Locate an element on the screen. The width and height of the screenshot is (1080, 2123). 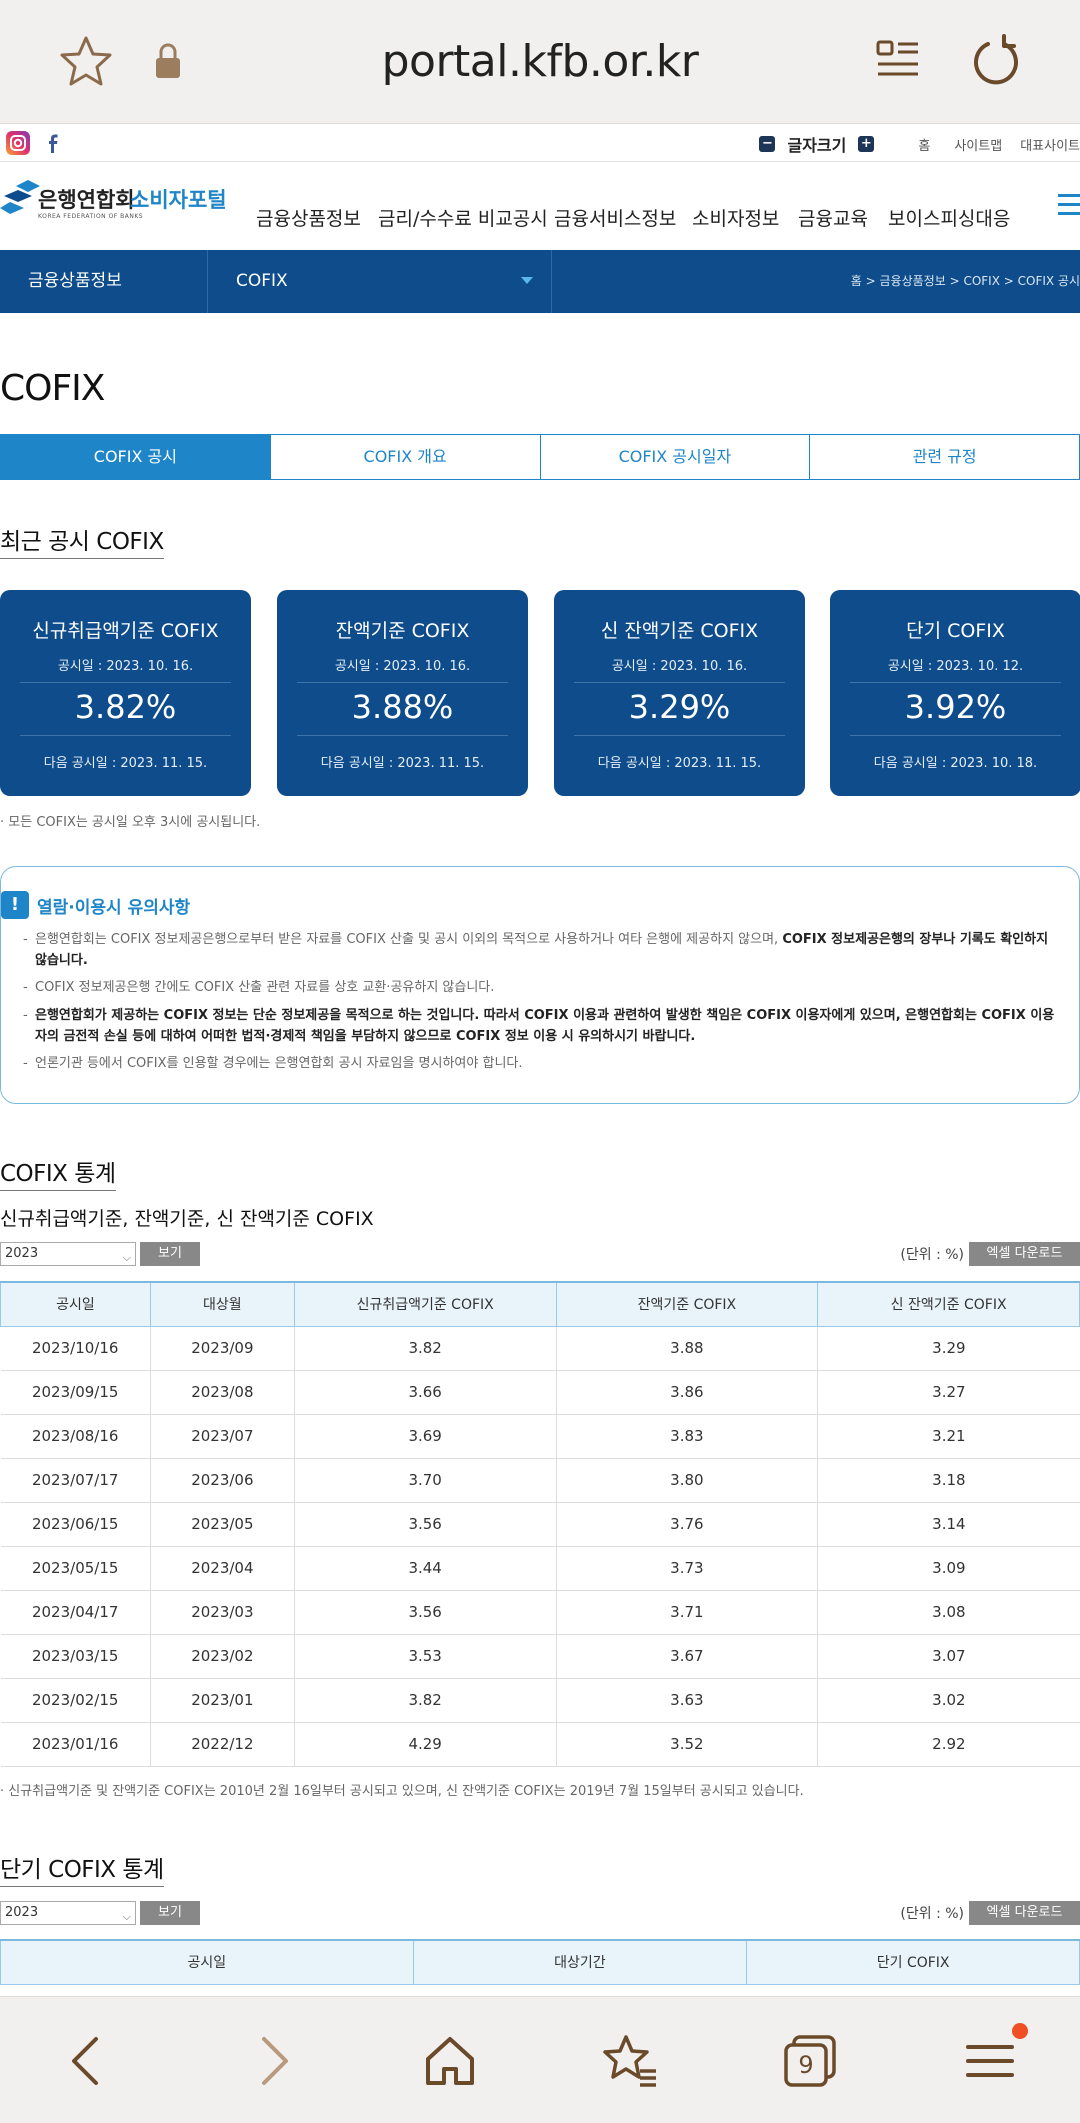
home-link: 홈 is located at coordinates (924, 146).